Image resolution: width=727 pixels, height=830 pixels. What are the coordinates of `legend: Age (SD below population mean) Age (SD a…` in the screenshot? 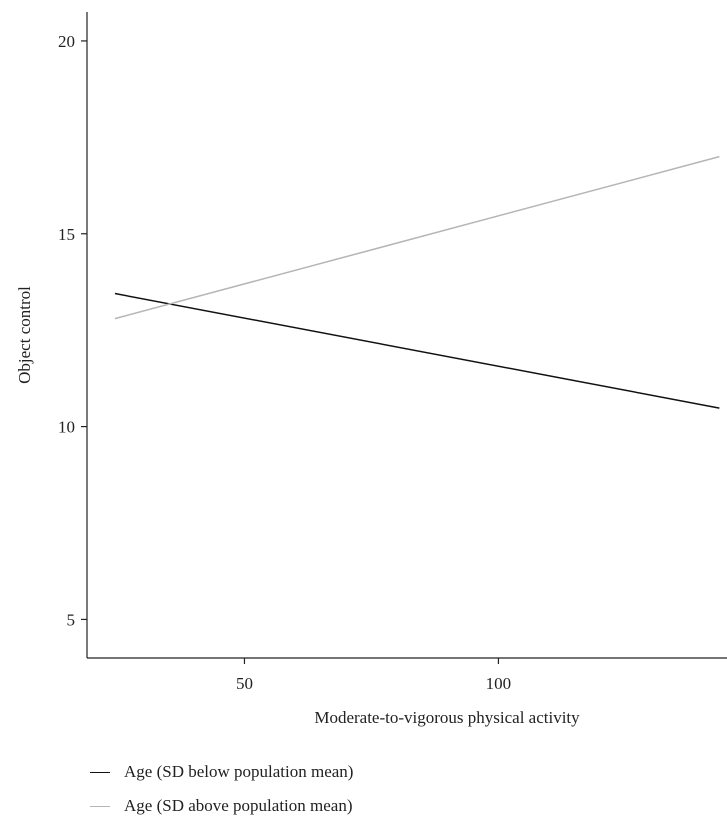 It's located at (221, 796).